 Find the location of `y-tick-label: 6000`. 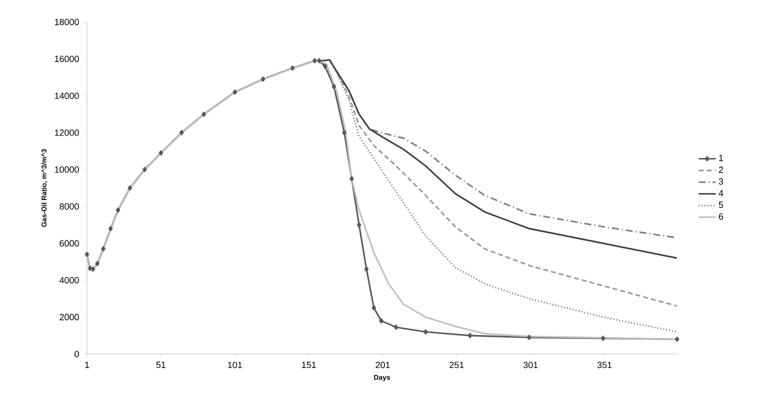

y-tick-label: 6000 is located at coordinates (69, 243).